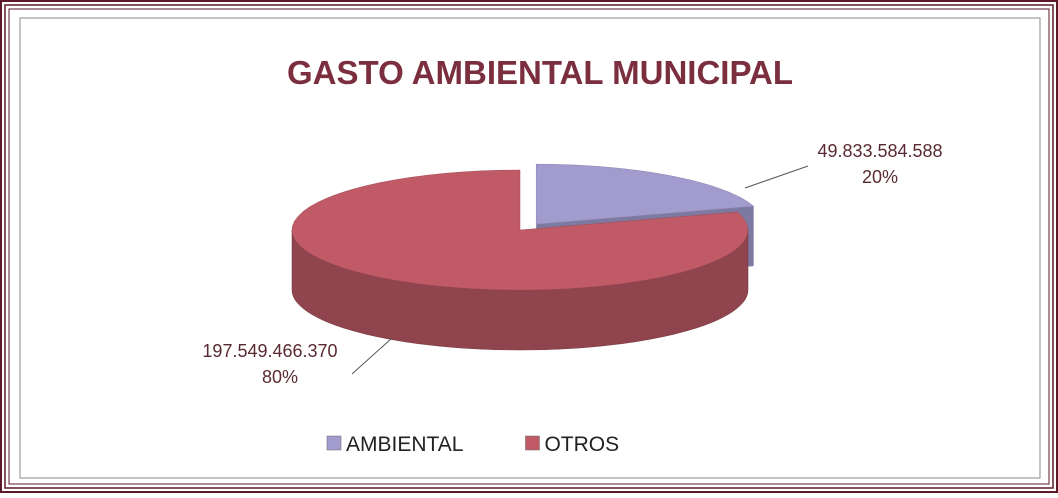  I want to click on data-label-percent: 20%, so click(880, 177).